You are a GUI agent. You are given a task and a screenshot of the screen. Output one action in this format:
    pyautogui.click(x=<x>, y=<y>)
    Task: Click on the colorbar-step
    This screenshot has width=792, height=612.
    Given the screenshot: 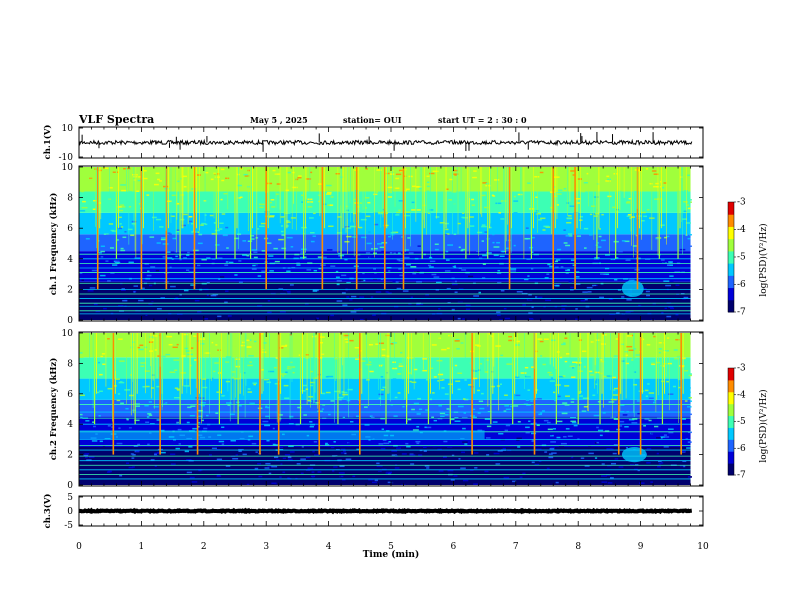 What is the action you would take?
    pyautogui.click(x=731, y=220)
    